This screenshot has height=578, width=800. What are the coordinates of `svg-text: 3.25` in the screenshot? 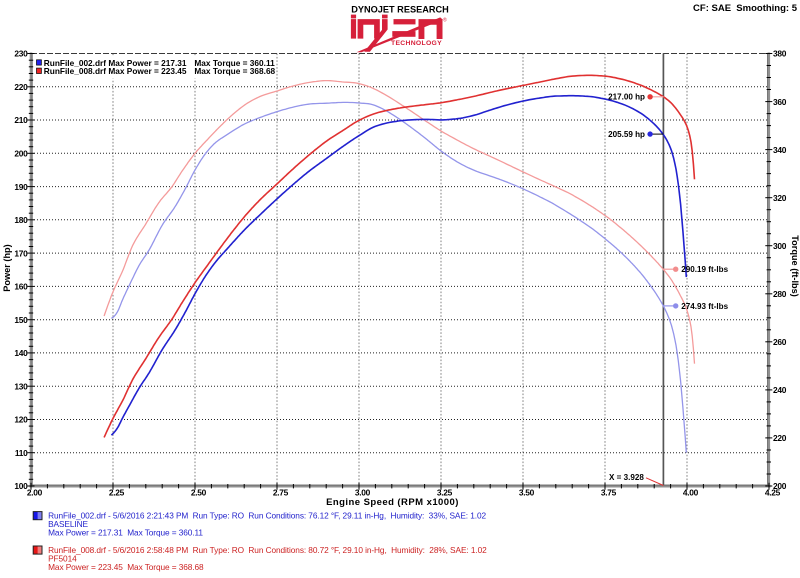 It's located at (445, 493).